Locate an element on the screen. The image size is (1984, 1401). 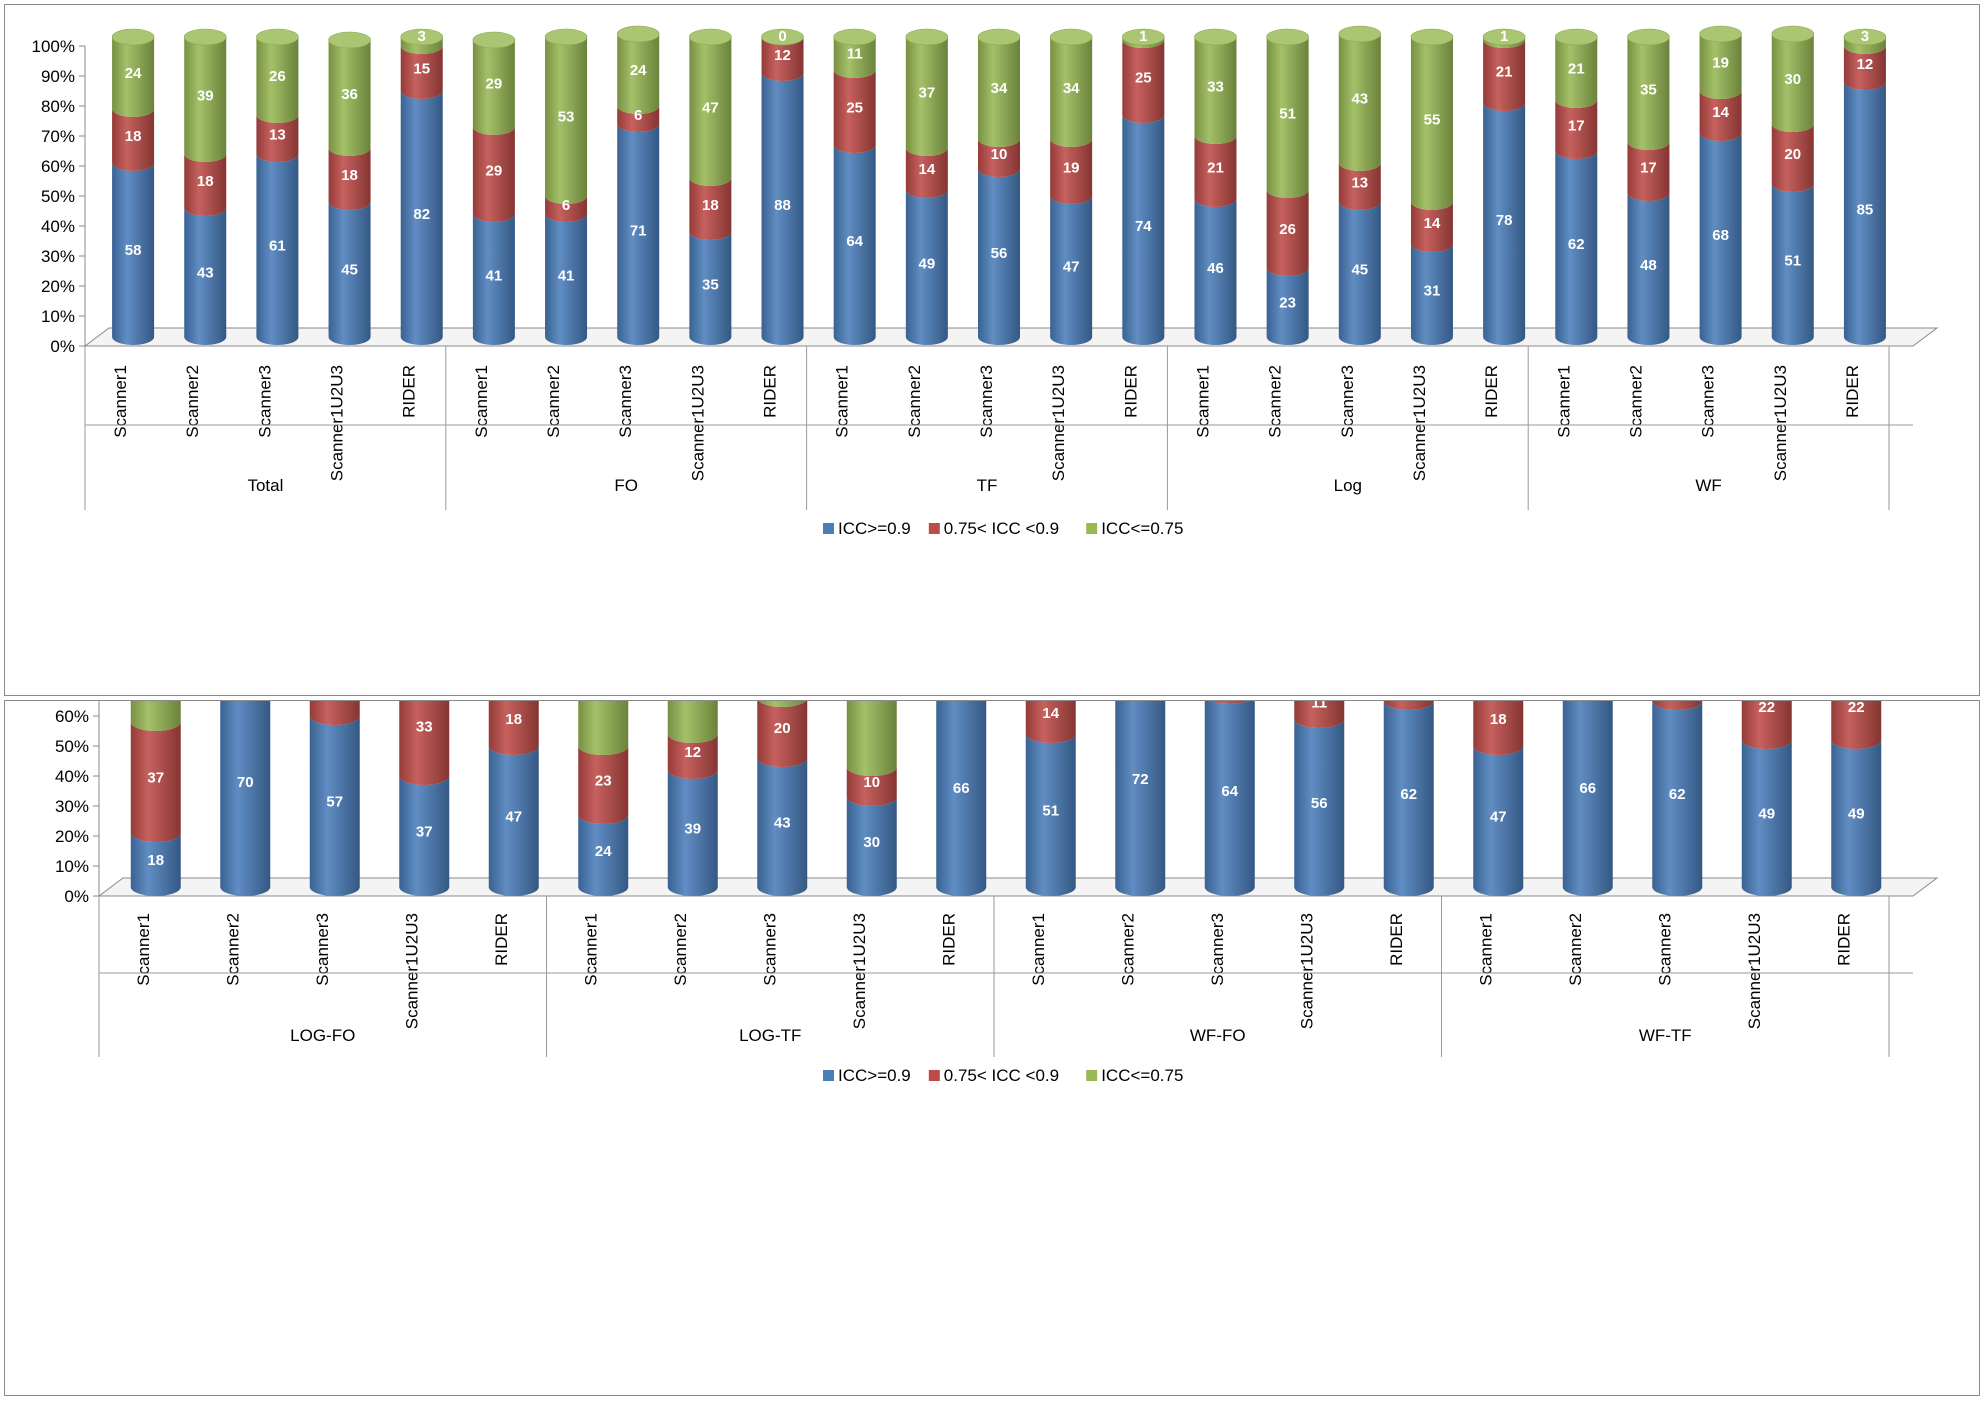
group-label: WF is located at coordinates (1708, 485).